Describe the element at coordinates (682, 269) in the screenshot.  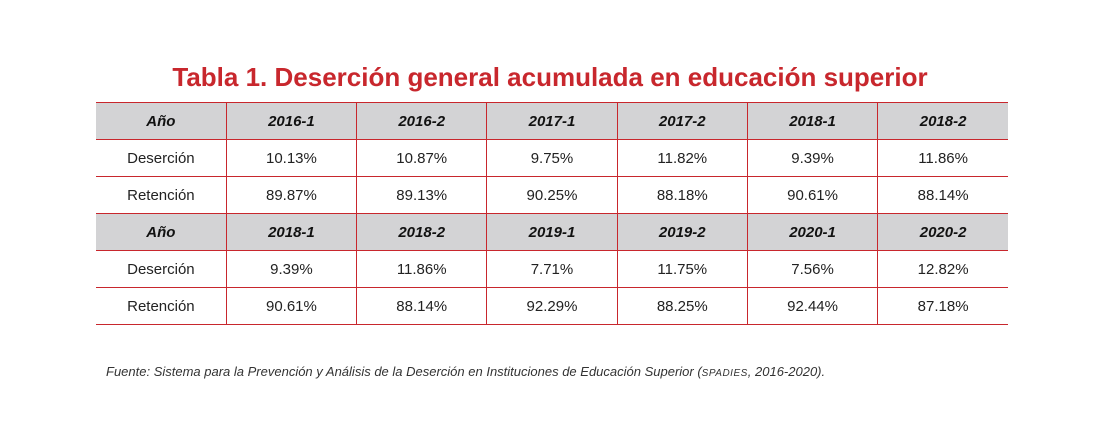
I see `table-cell: 11.75%` at that location.